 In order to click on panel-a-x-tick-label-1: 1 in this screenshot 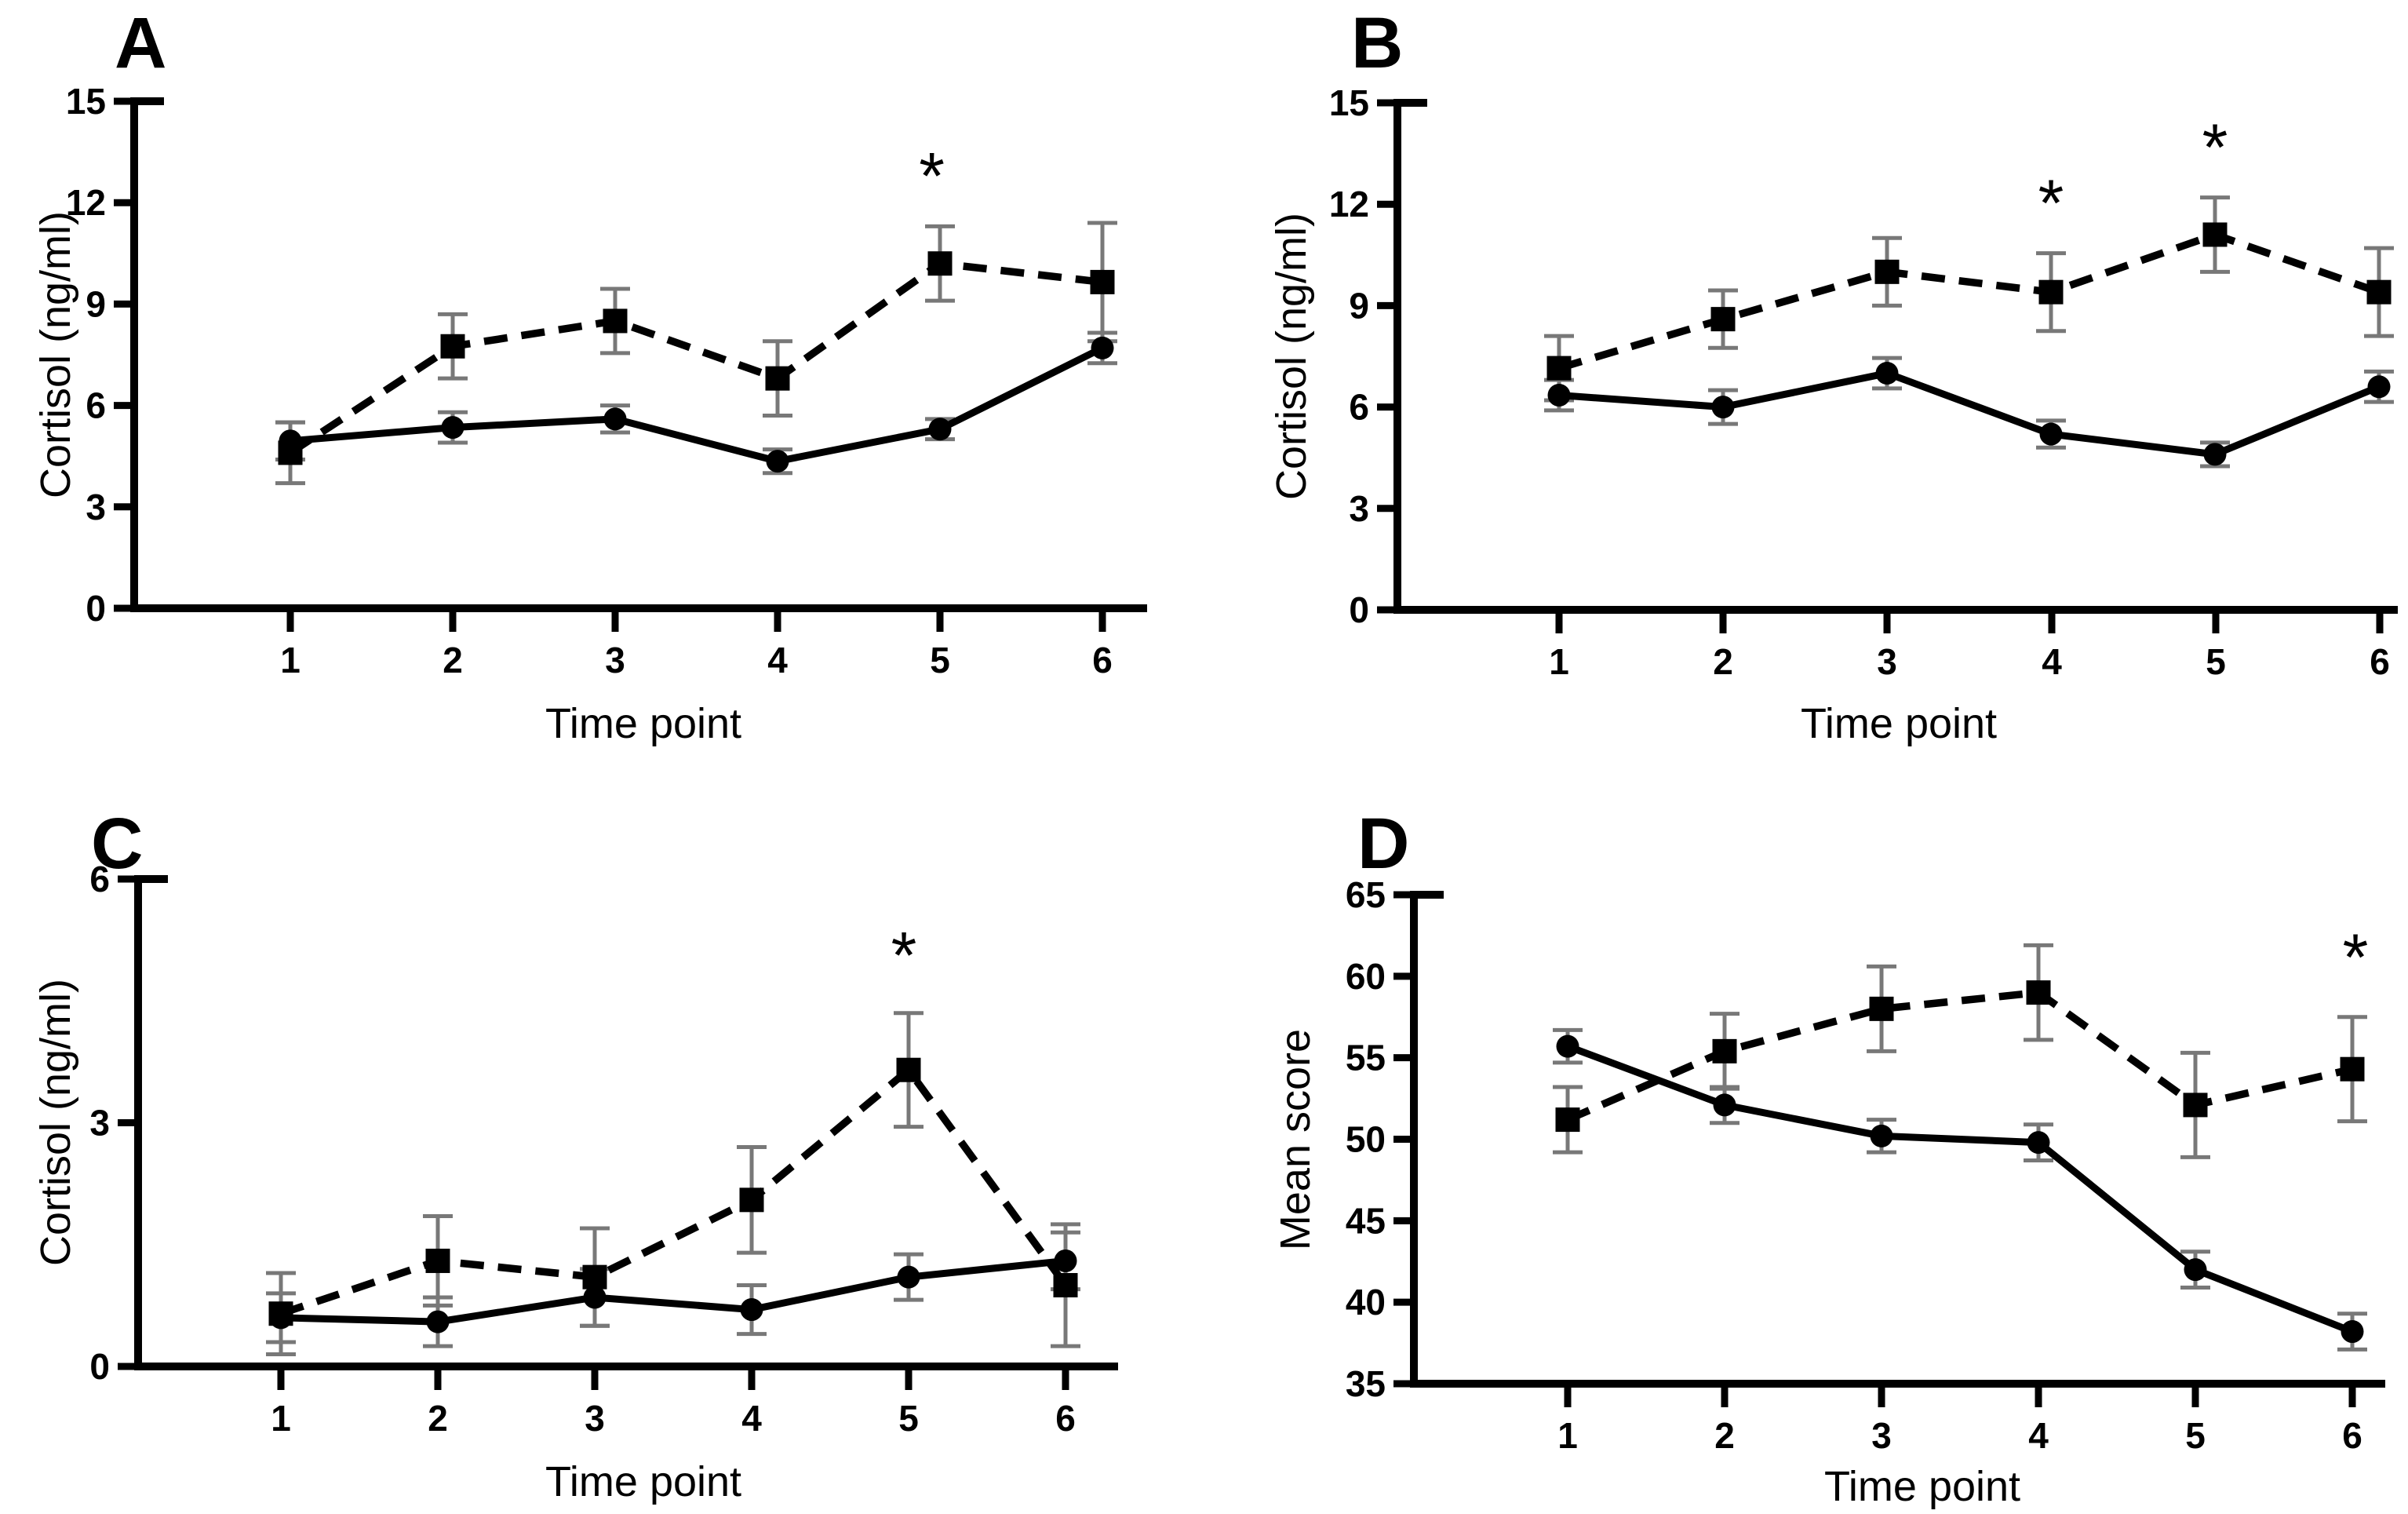, I will do `click(290, 660)`.